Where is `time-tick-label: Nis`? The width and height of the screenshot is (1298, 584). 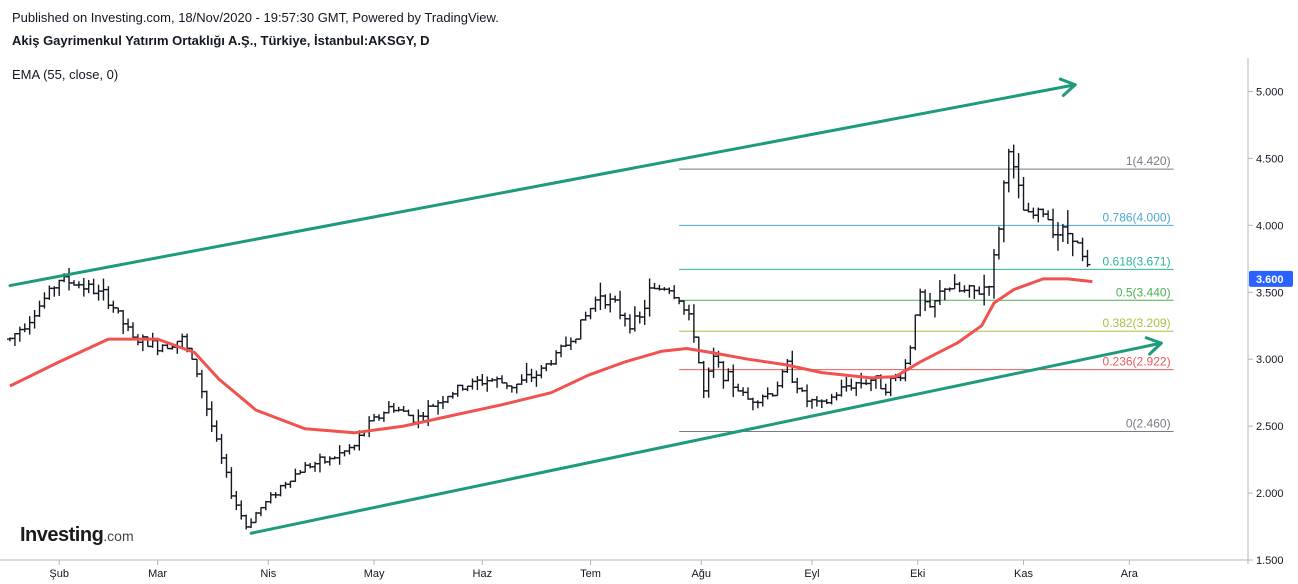 time-tick-label: Nis is located at coordinates (268, 574).